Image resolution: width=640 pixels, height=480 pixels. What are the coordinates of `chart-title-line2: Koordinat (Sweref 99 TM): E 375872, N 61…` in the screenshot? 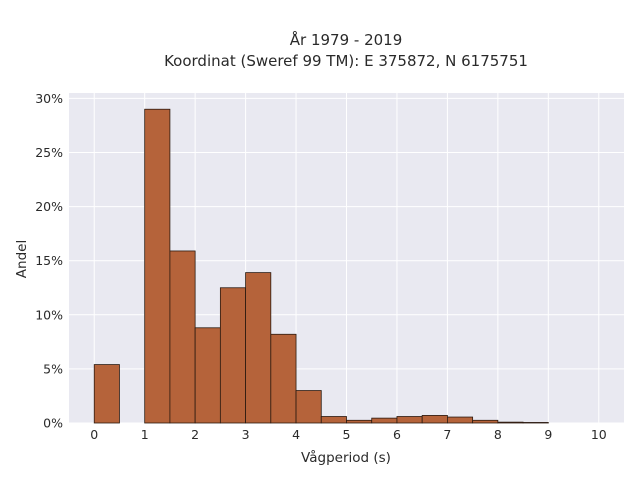 It's located at (346, 61).